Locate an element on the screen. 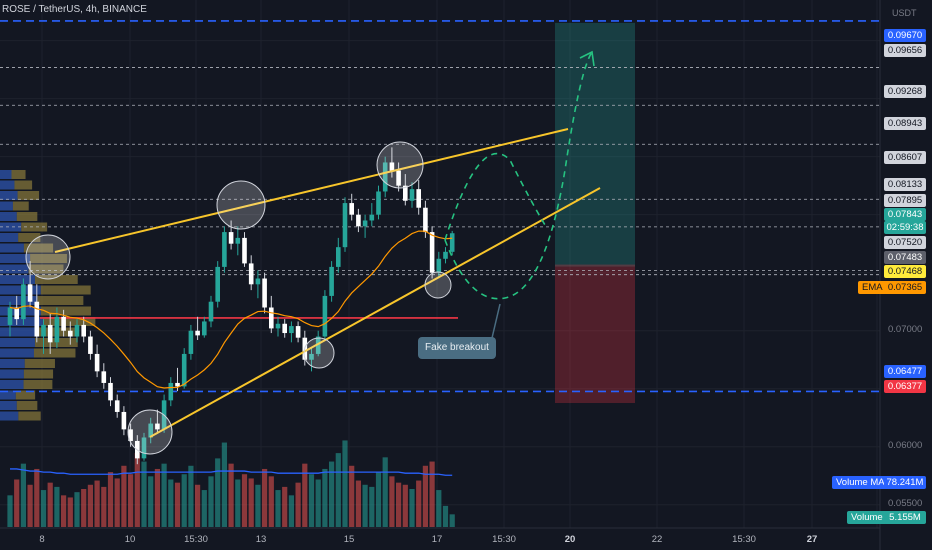 This screenshot has width=932, height=550. level-price-label: 0.08943 is located at coordinates (905, 123).